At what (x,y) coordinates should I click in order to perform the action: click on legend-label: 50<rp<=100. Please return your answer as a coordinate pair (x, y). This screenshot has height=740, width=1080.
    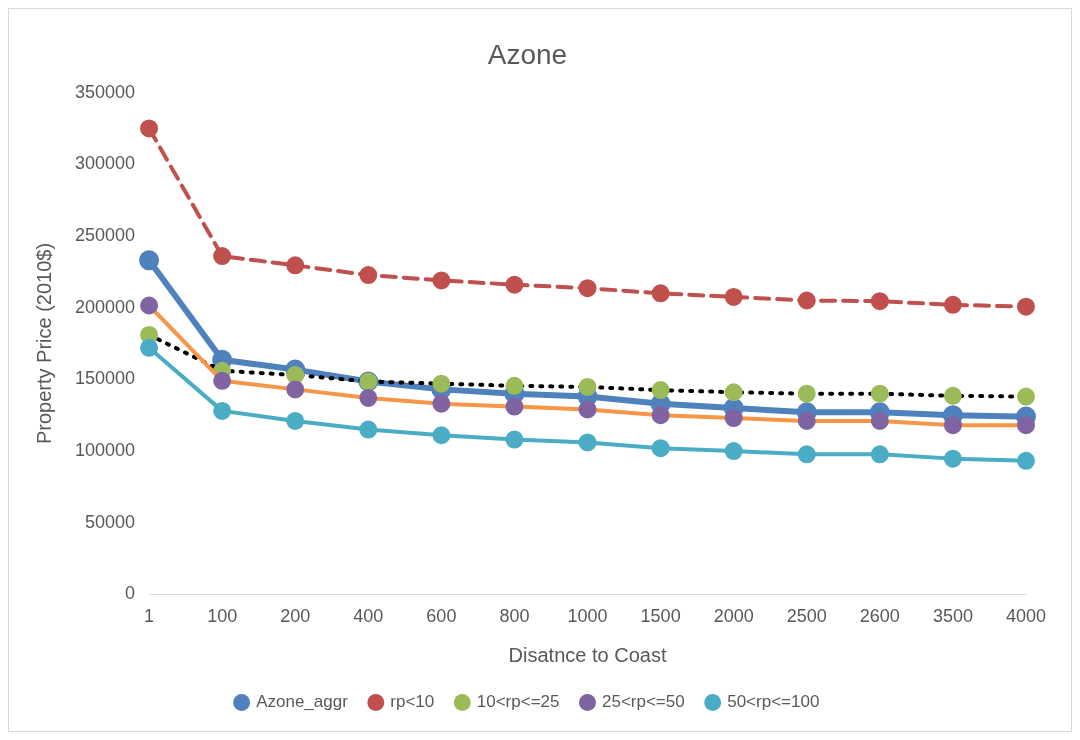
    Looking at the image, I should click on (773, 702).